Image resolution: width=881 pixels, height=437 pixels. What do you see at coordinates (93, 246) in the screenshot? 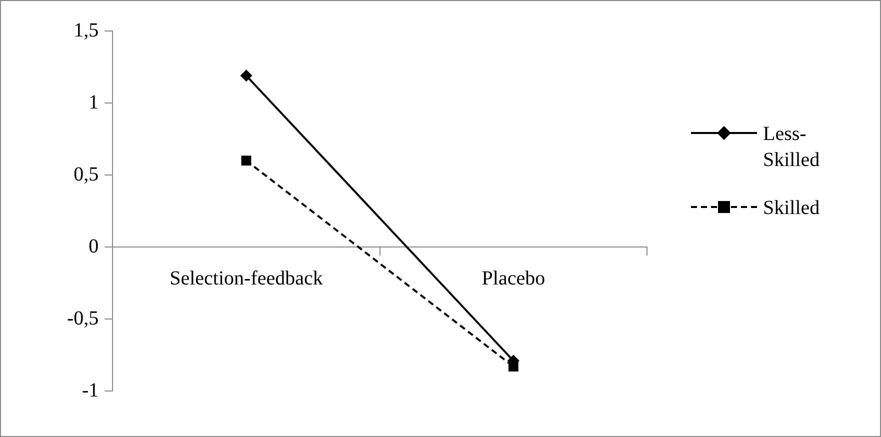
I see `y-tick-label: 0` at bounding box center [93, 246].